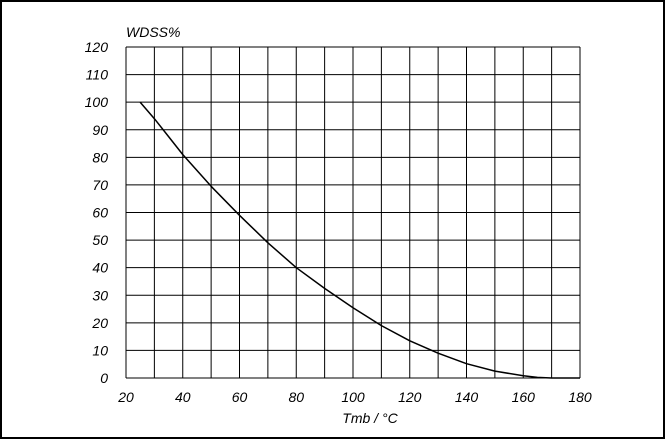 Image resolution: width=665 pixels, height=441 pixels. I want to click on y-axis-label: WDSS%, so click(153, 32).